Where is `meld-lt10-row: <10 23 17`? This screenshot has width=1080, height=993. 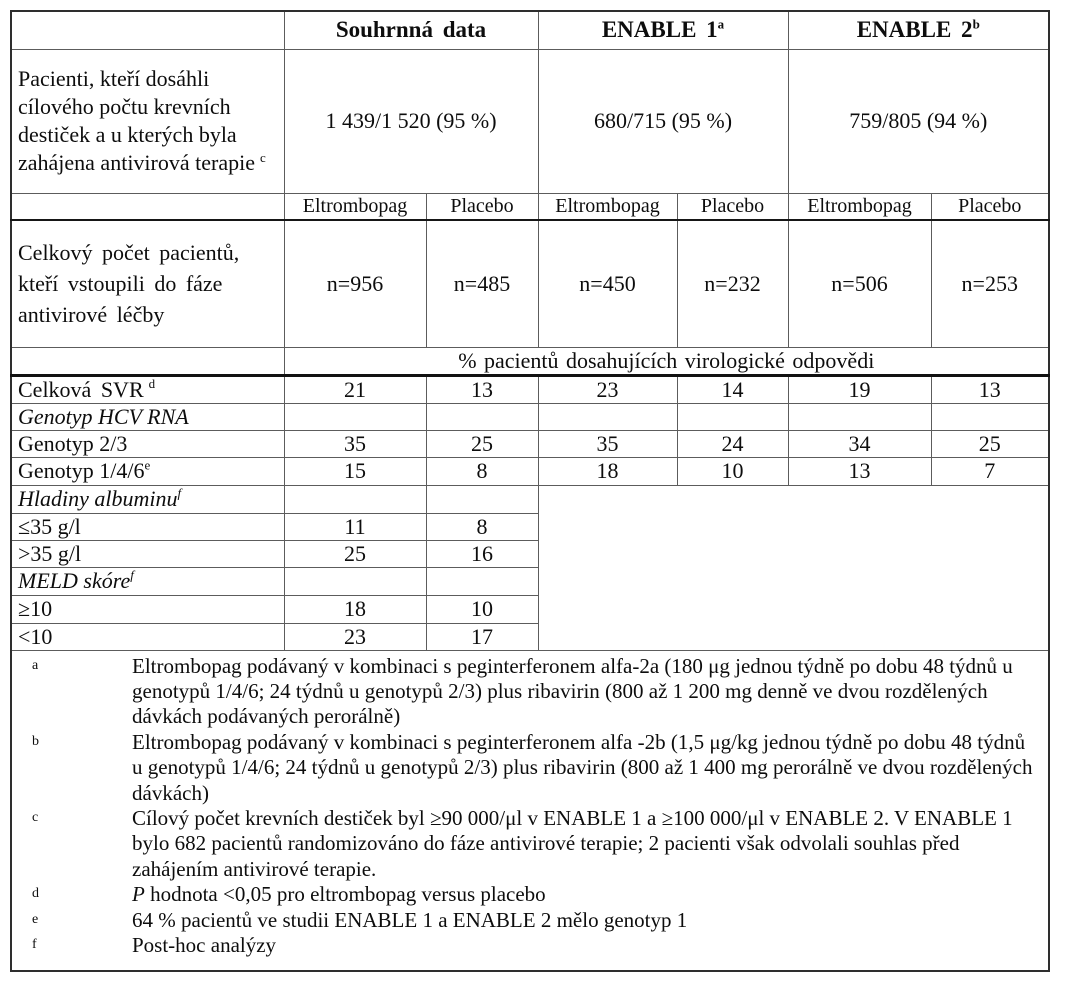
meld-lt10-row: <10 23 17 is located at coordinates (529, 636).